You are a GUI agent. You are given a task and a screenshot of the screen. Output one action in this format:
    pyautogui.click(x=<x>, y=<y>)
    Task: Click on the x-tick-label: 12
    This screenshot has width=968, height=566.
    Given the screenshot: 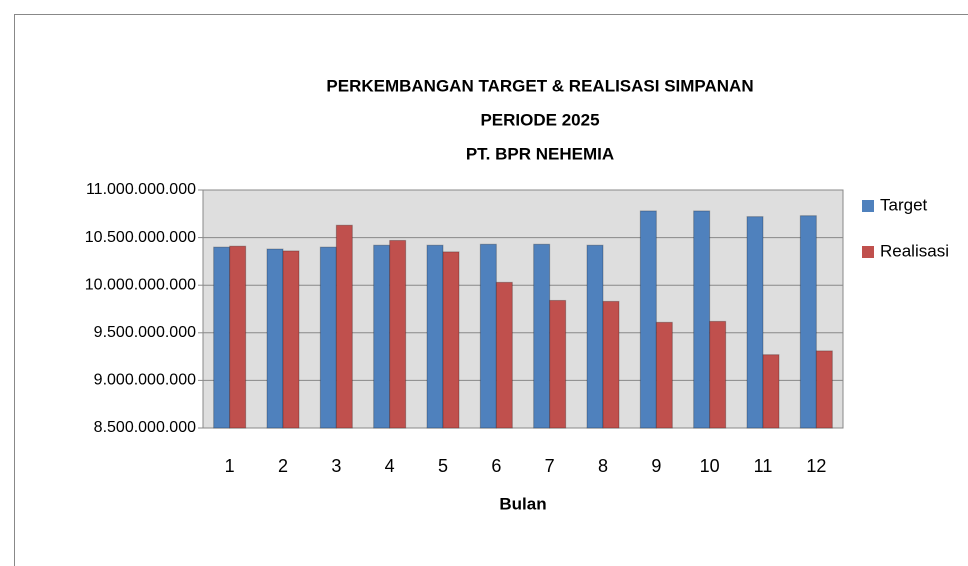 What is the action you would take?
    pyautogui.click(x=816, y=466)
    